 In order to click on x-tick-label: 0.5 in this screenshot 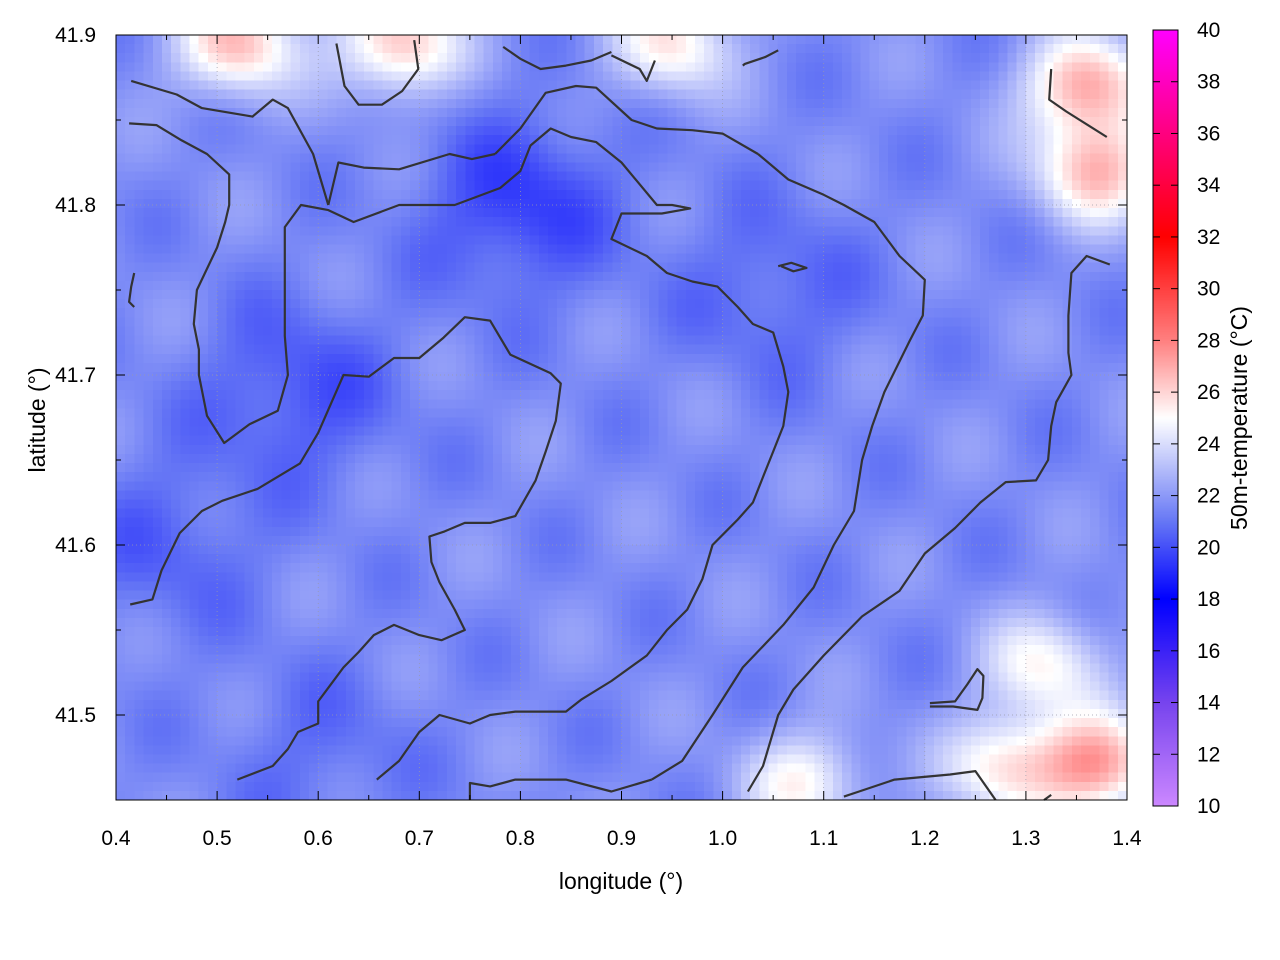, I will do `click(216, 838)`.